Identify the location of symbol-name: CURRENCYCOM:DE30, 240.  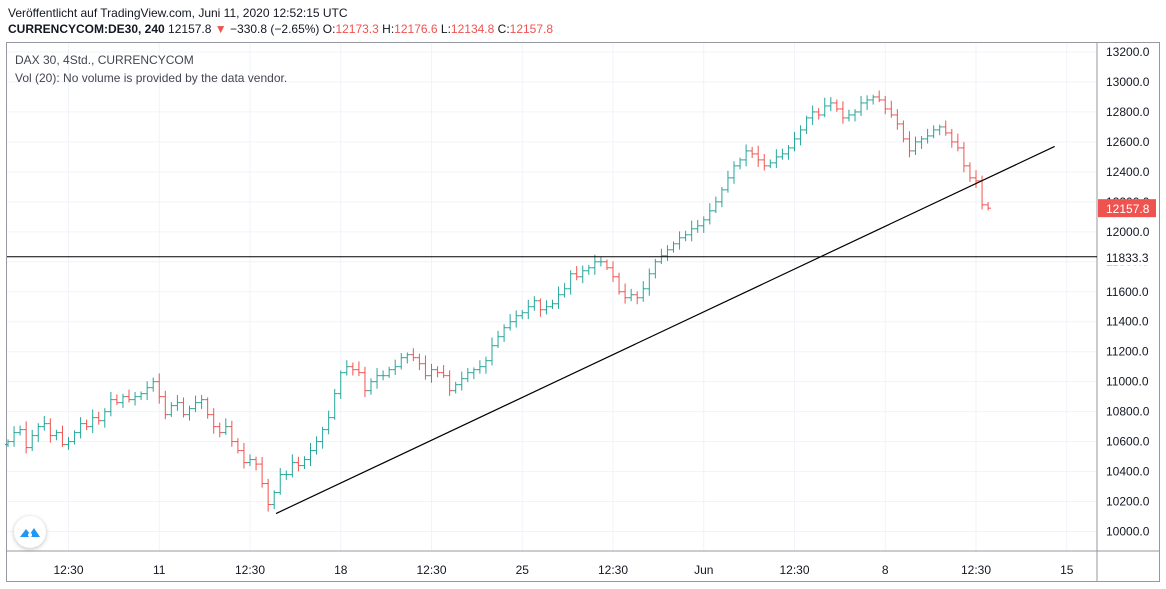
(86, 29).